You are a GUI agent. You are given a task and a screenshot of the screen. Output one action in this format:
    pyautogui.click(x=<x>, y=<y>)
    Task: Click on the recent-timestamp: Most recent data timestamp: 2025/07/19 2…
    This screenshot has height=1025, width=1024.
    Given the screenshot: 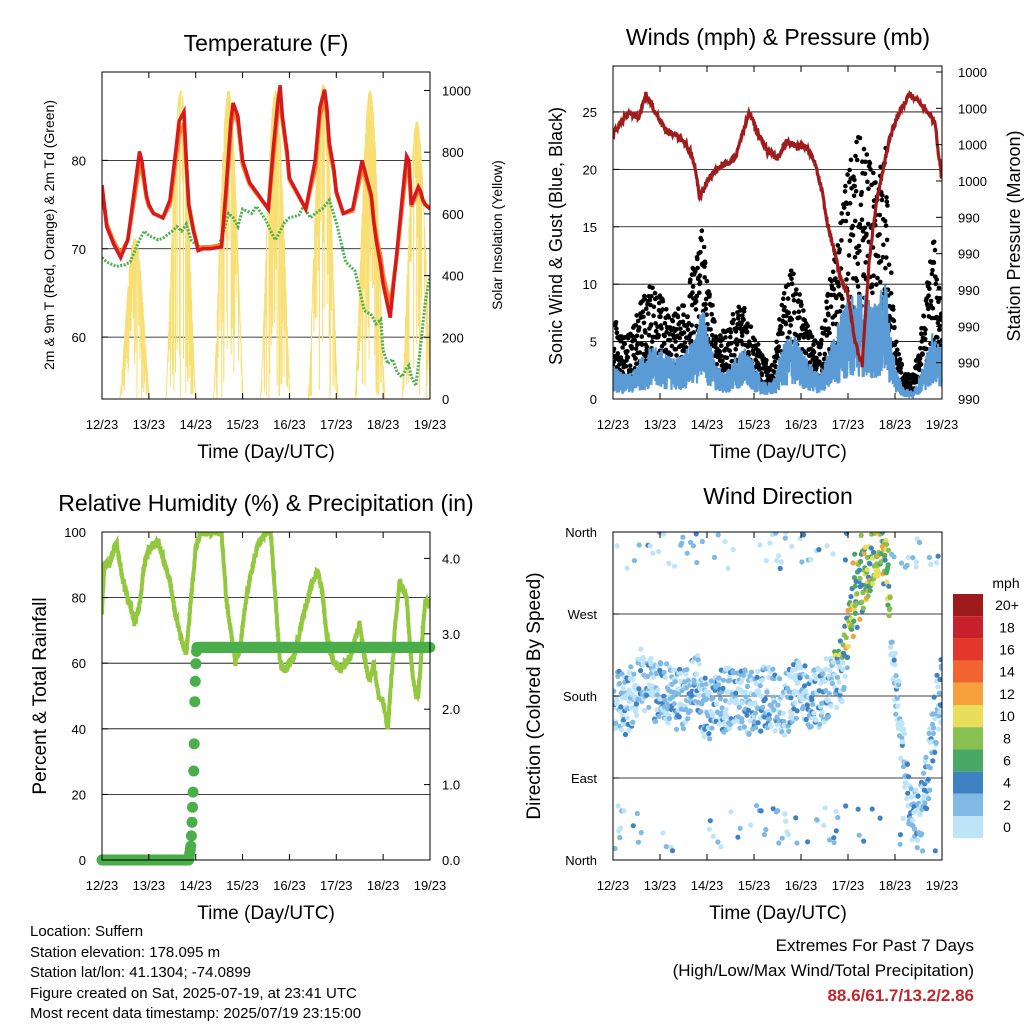 What is the action you would take?
    pyautogui.click(x=196, y=1013)
    